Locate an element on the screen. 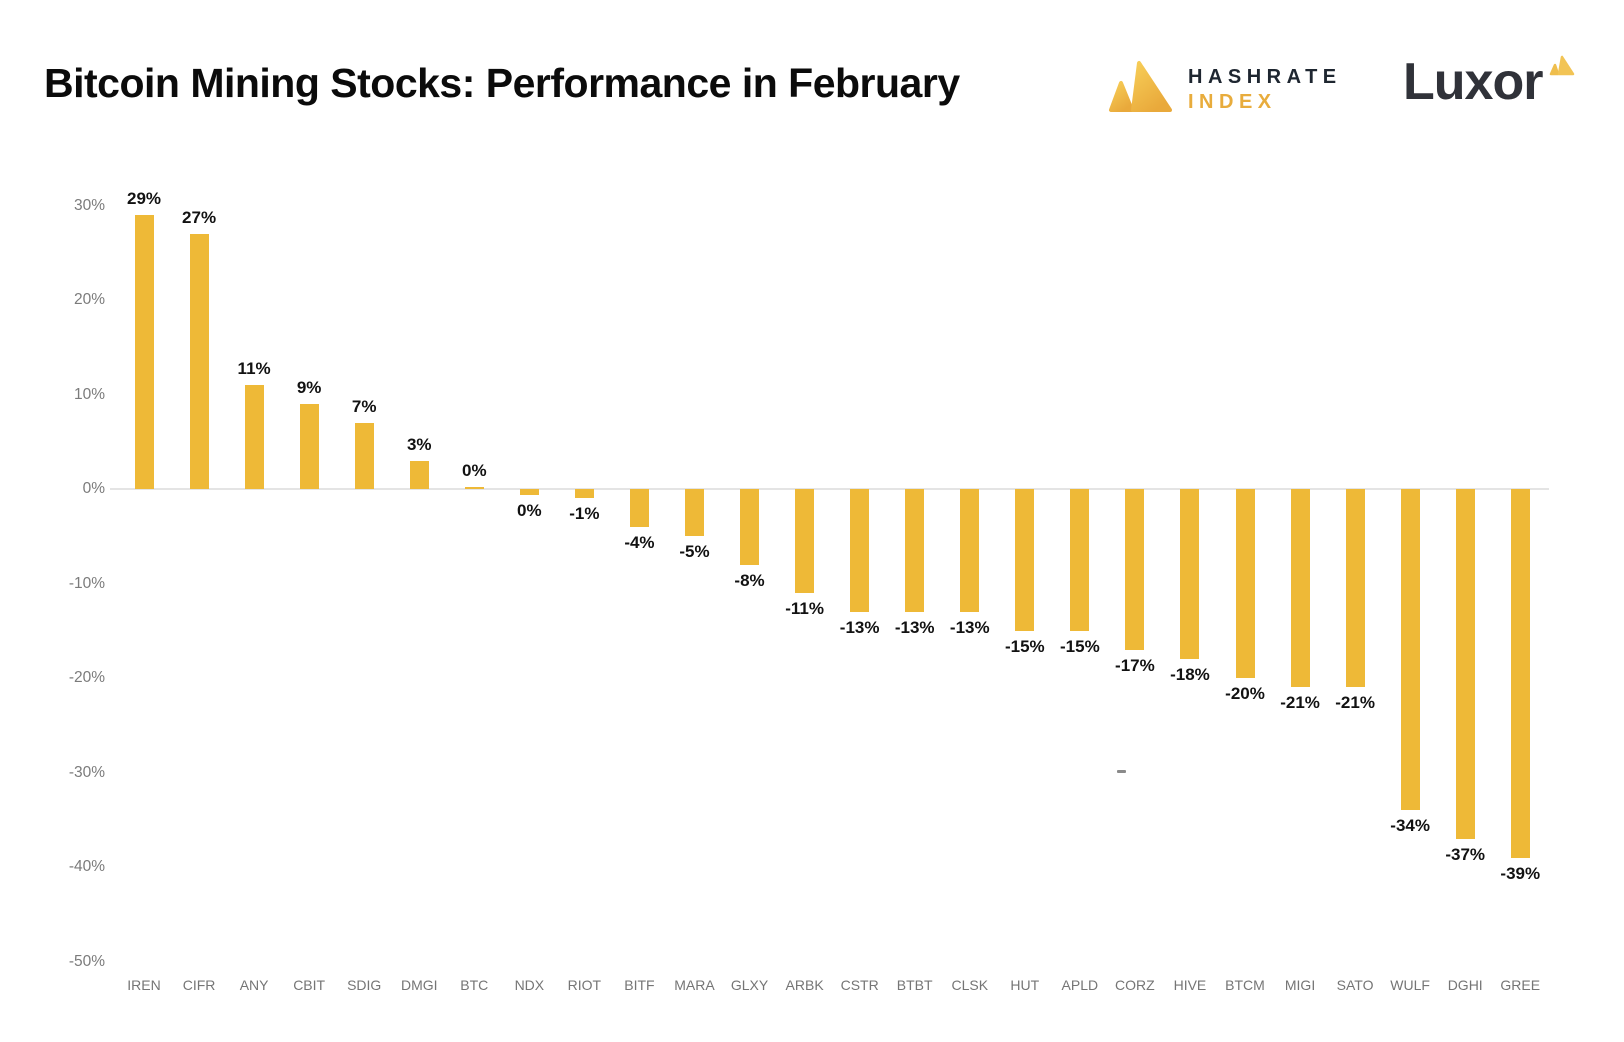 This screenshot has width=1624, height=1042. bar-hive is located at coordinates (1190, 574).